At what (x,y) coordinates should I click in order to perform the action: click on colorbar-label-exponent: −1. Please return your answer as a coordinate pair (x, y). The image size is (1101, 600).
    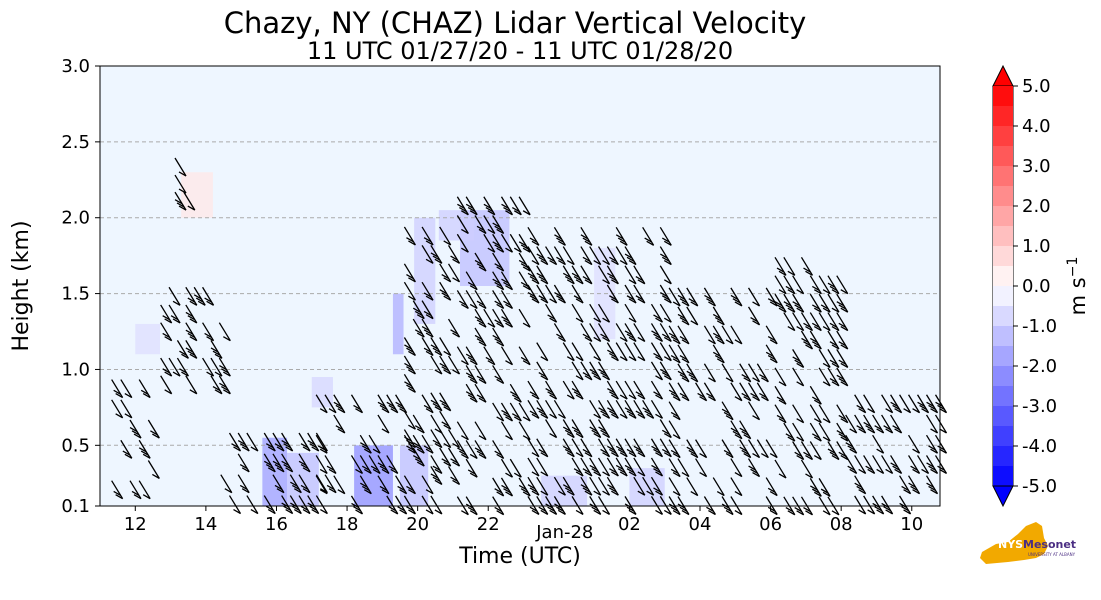
    Looking at the image, I should click on (1073, 267).